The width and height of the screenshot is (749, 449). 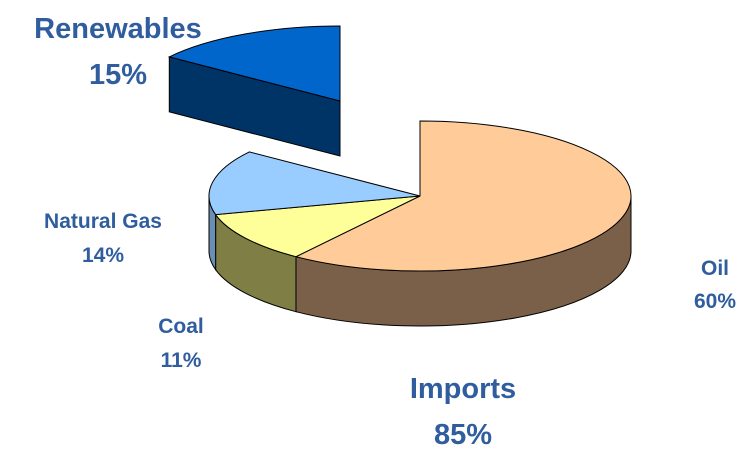 I want to click on label-oil-value: 60%, so click(x=715, y=301).